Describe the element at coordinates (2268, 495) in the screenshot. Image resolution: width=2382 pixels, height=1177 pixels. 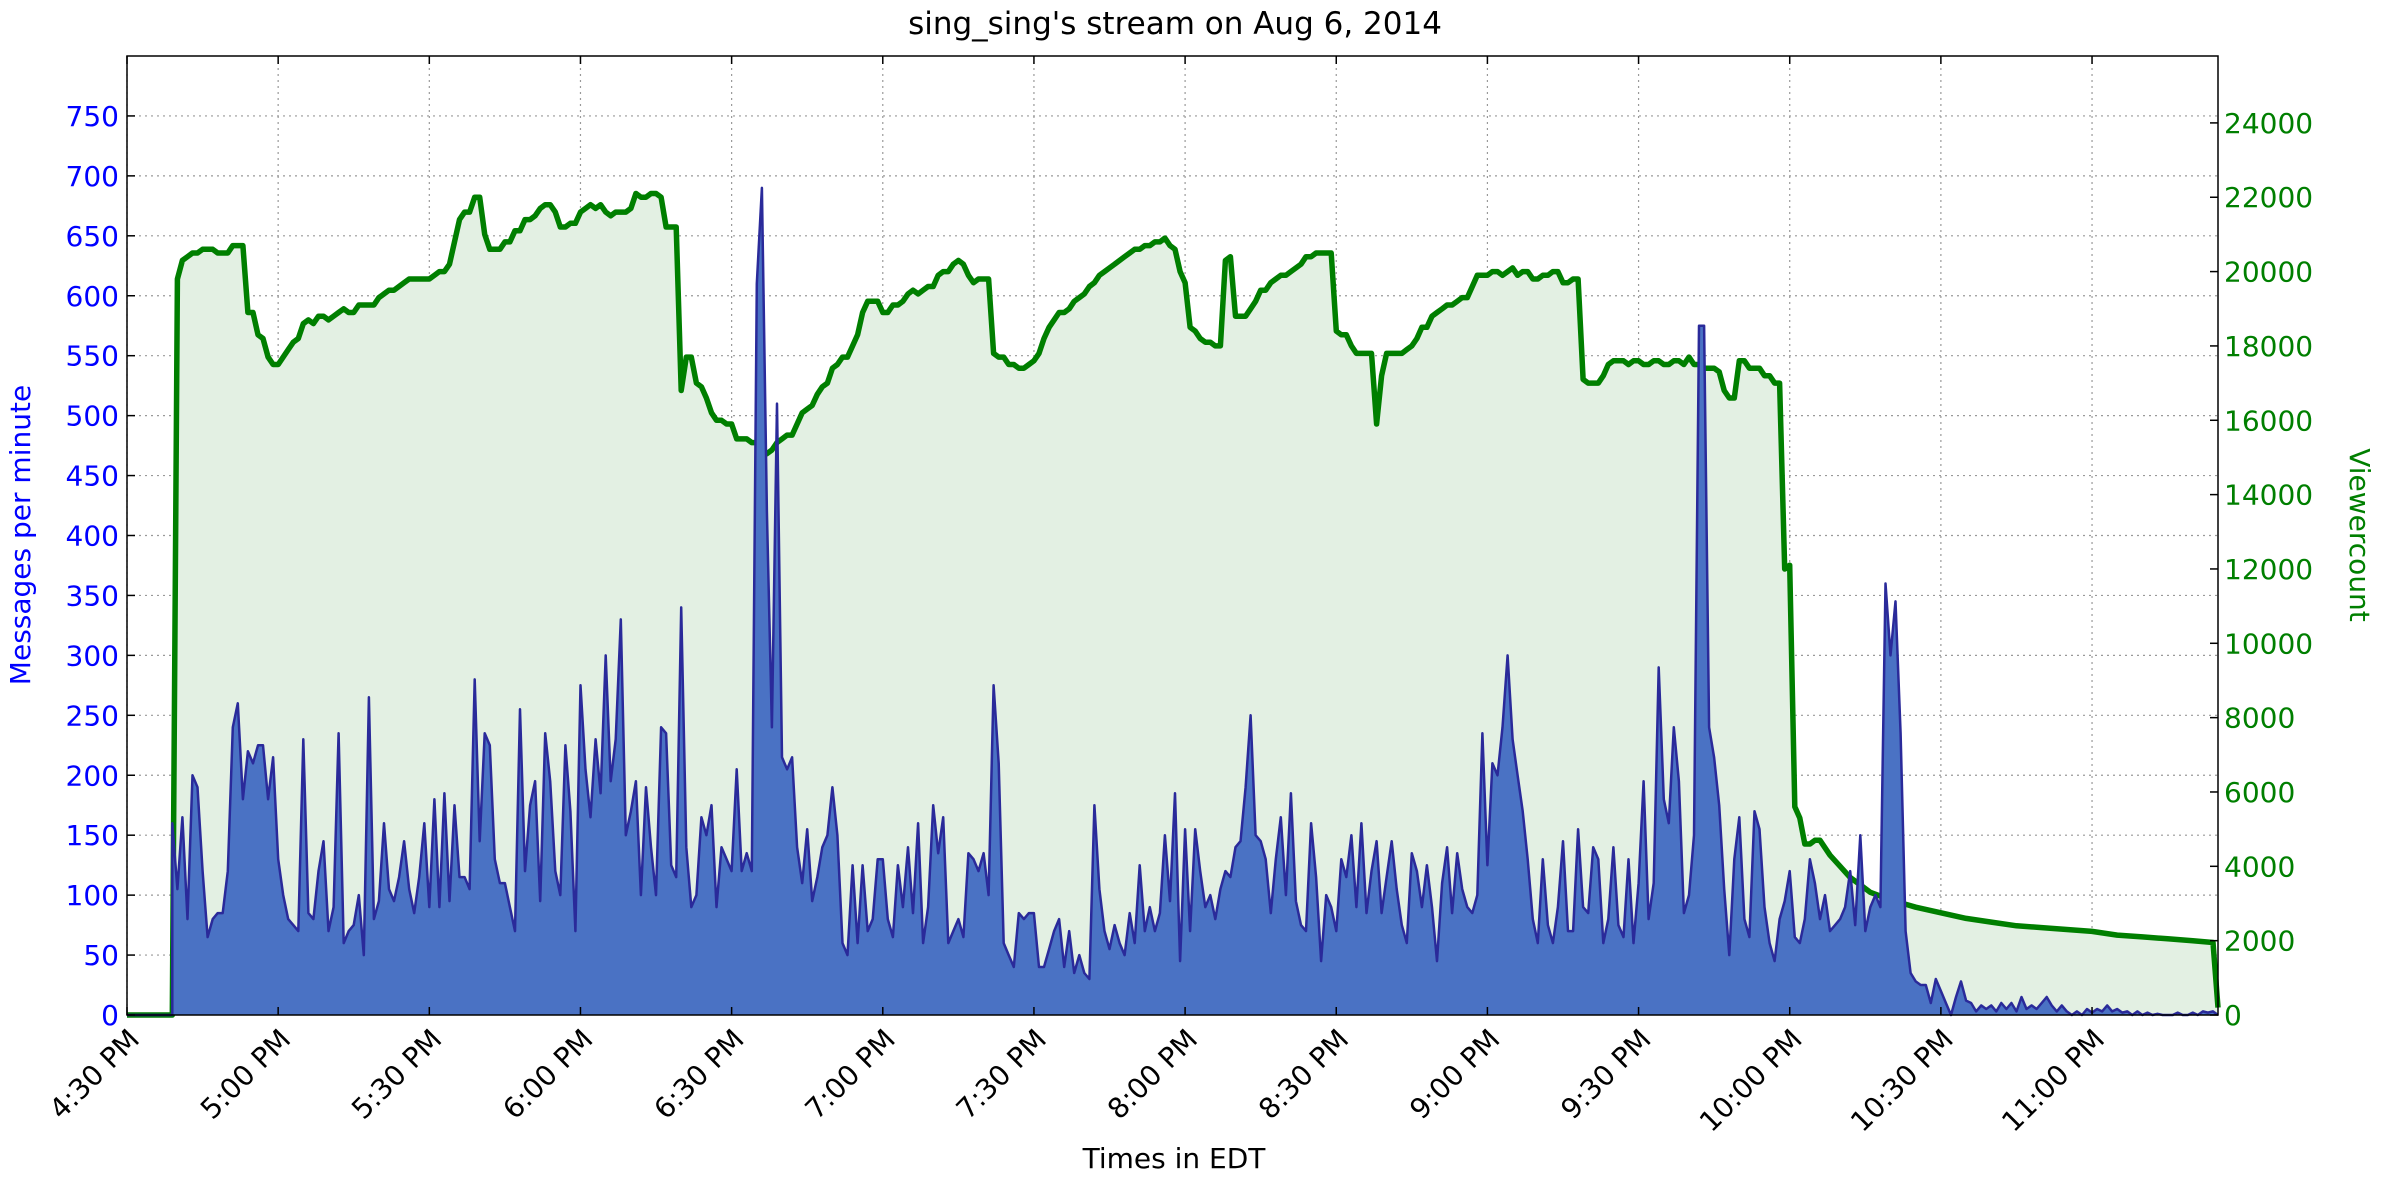
I see `right-tick-label: 14000` at that location.